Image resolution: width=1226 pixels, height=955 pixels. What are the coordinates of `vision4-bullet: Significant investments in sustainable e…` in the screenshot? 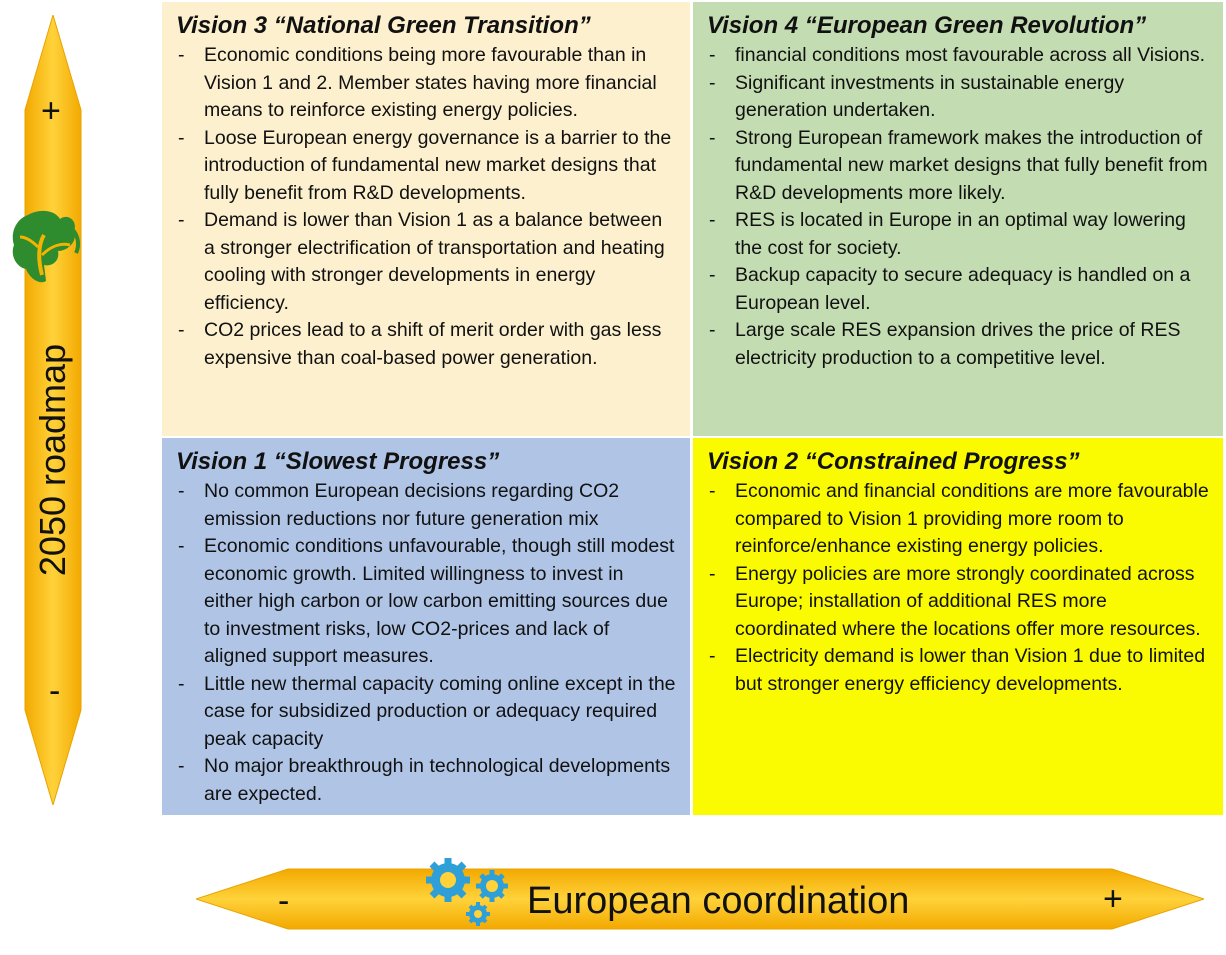 It's located at (958, 97).